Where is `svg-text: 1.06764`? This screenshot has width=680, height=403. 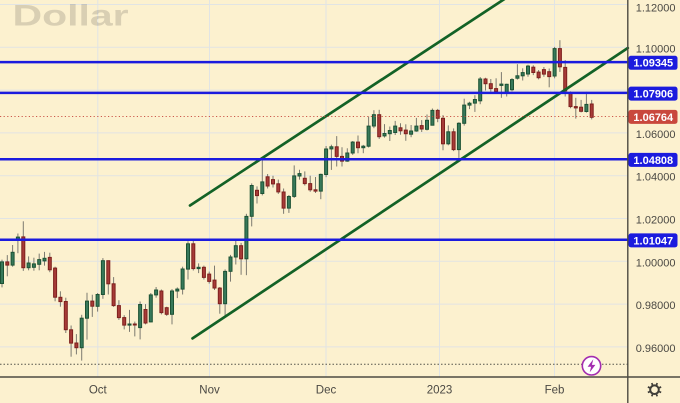 svg-text: 1.06764 is located at coordinates (653, 118).